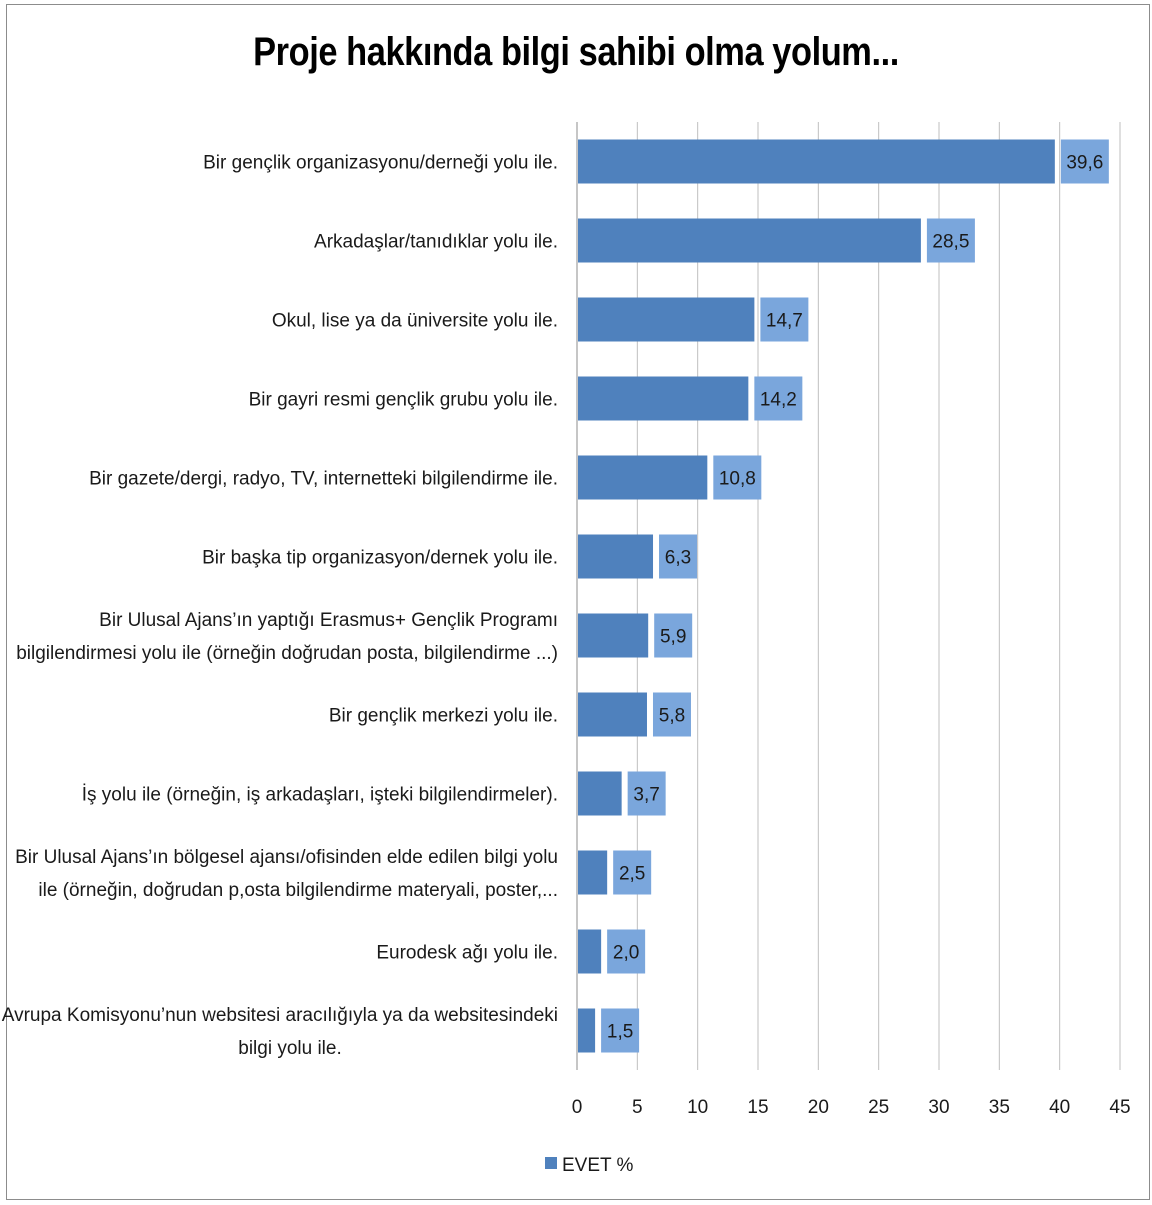 This screenshot has height=1205, width=1152. What do you see at coordinates (818, 1107) in the screenshot?
I see `x-tick-label: 20` at bounding box center [818, 1107].